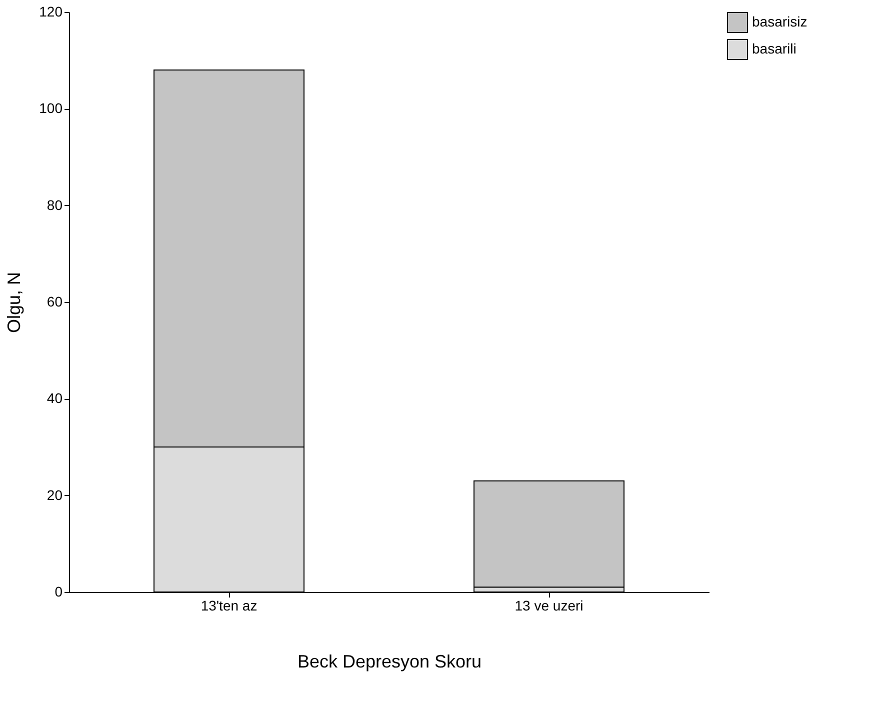 This screenshot has width=874, height=706. What do you see at coordinates (54, 494) in the screenshot?
I see `y-tick-label: 20` at bounding box center [54, 494].